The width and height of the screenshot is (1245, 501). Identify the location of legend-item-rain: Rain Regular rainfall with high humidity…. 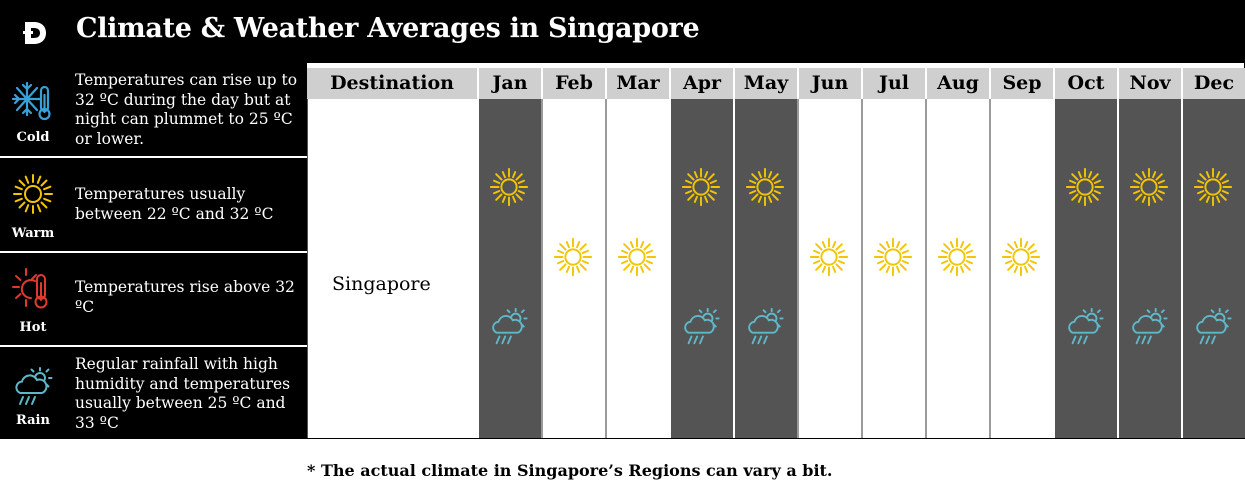
(153, 392).